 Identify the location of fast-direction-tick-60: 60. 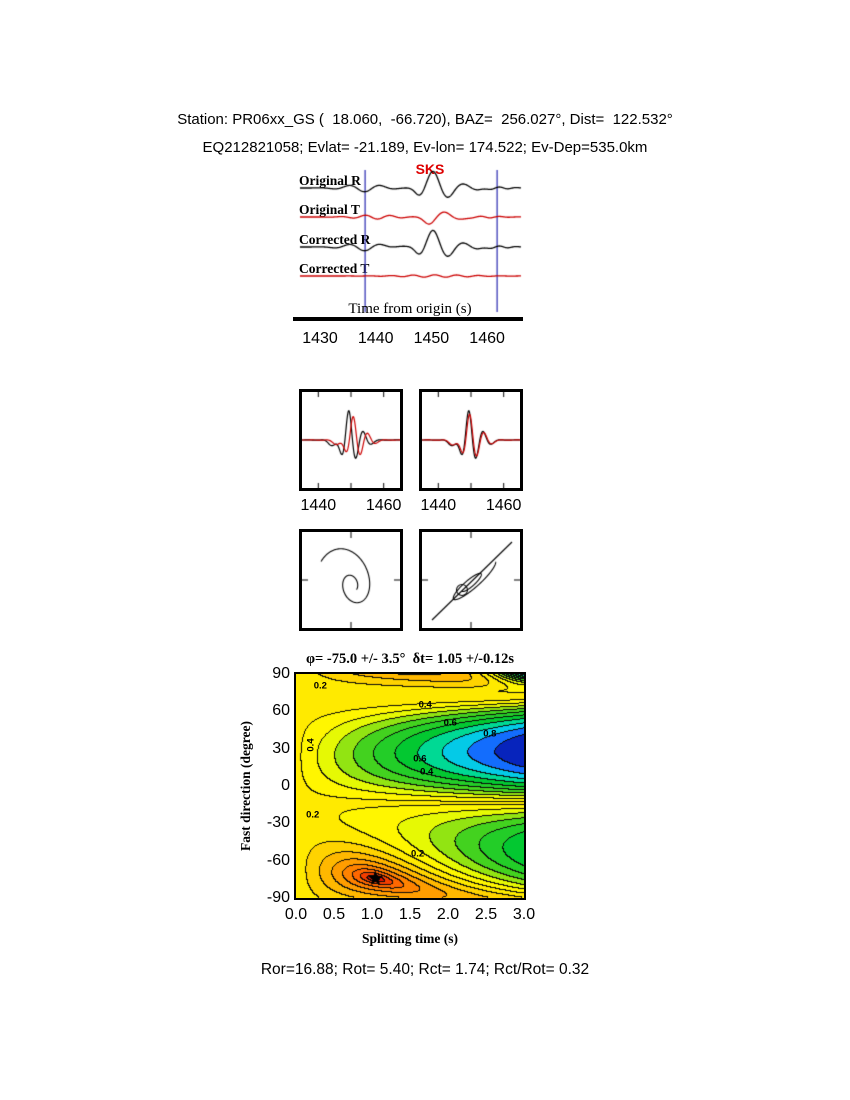
(281, 711).